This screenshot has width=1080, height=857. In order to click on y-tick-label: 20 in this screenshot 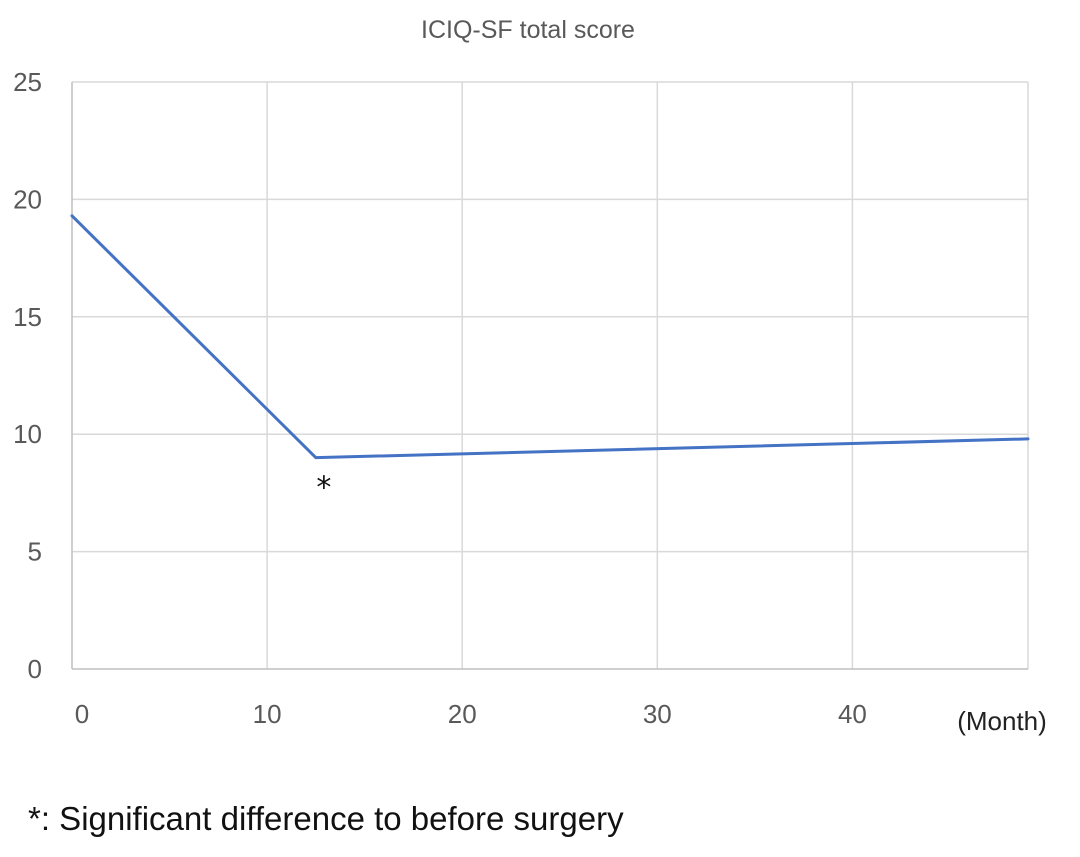, I will do `click(27, 199)`.